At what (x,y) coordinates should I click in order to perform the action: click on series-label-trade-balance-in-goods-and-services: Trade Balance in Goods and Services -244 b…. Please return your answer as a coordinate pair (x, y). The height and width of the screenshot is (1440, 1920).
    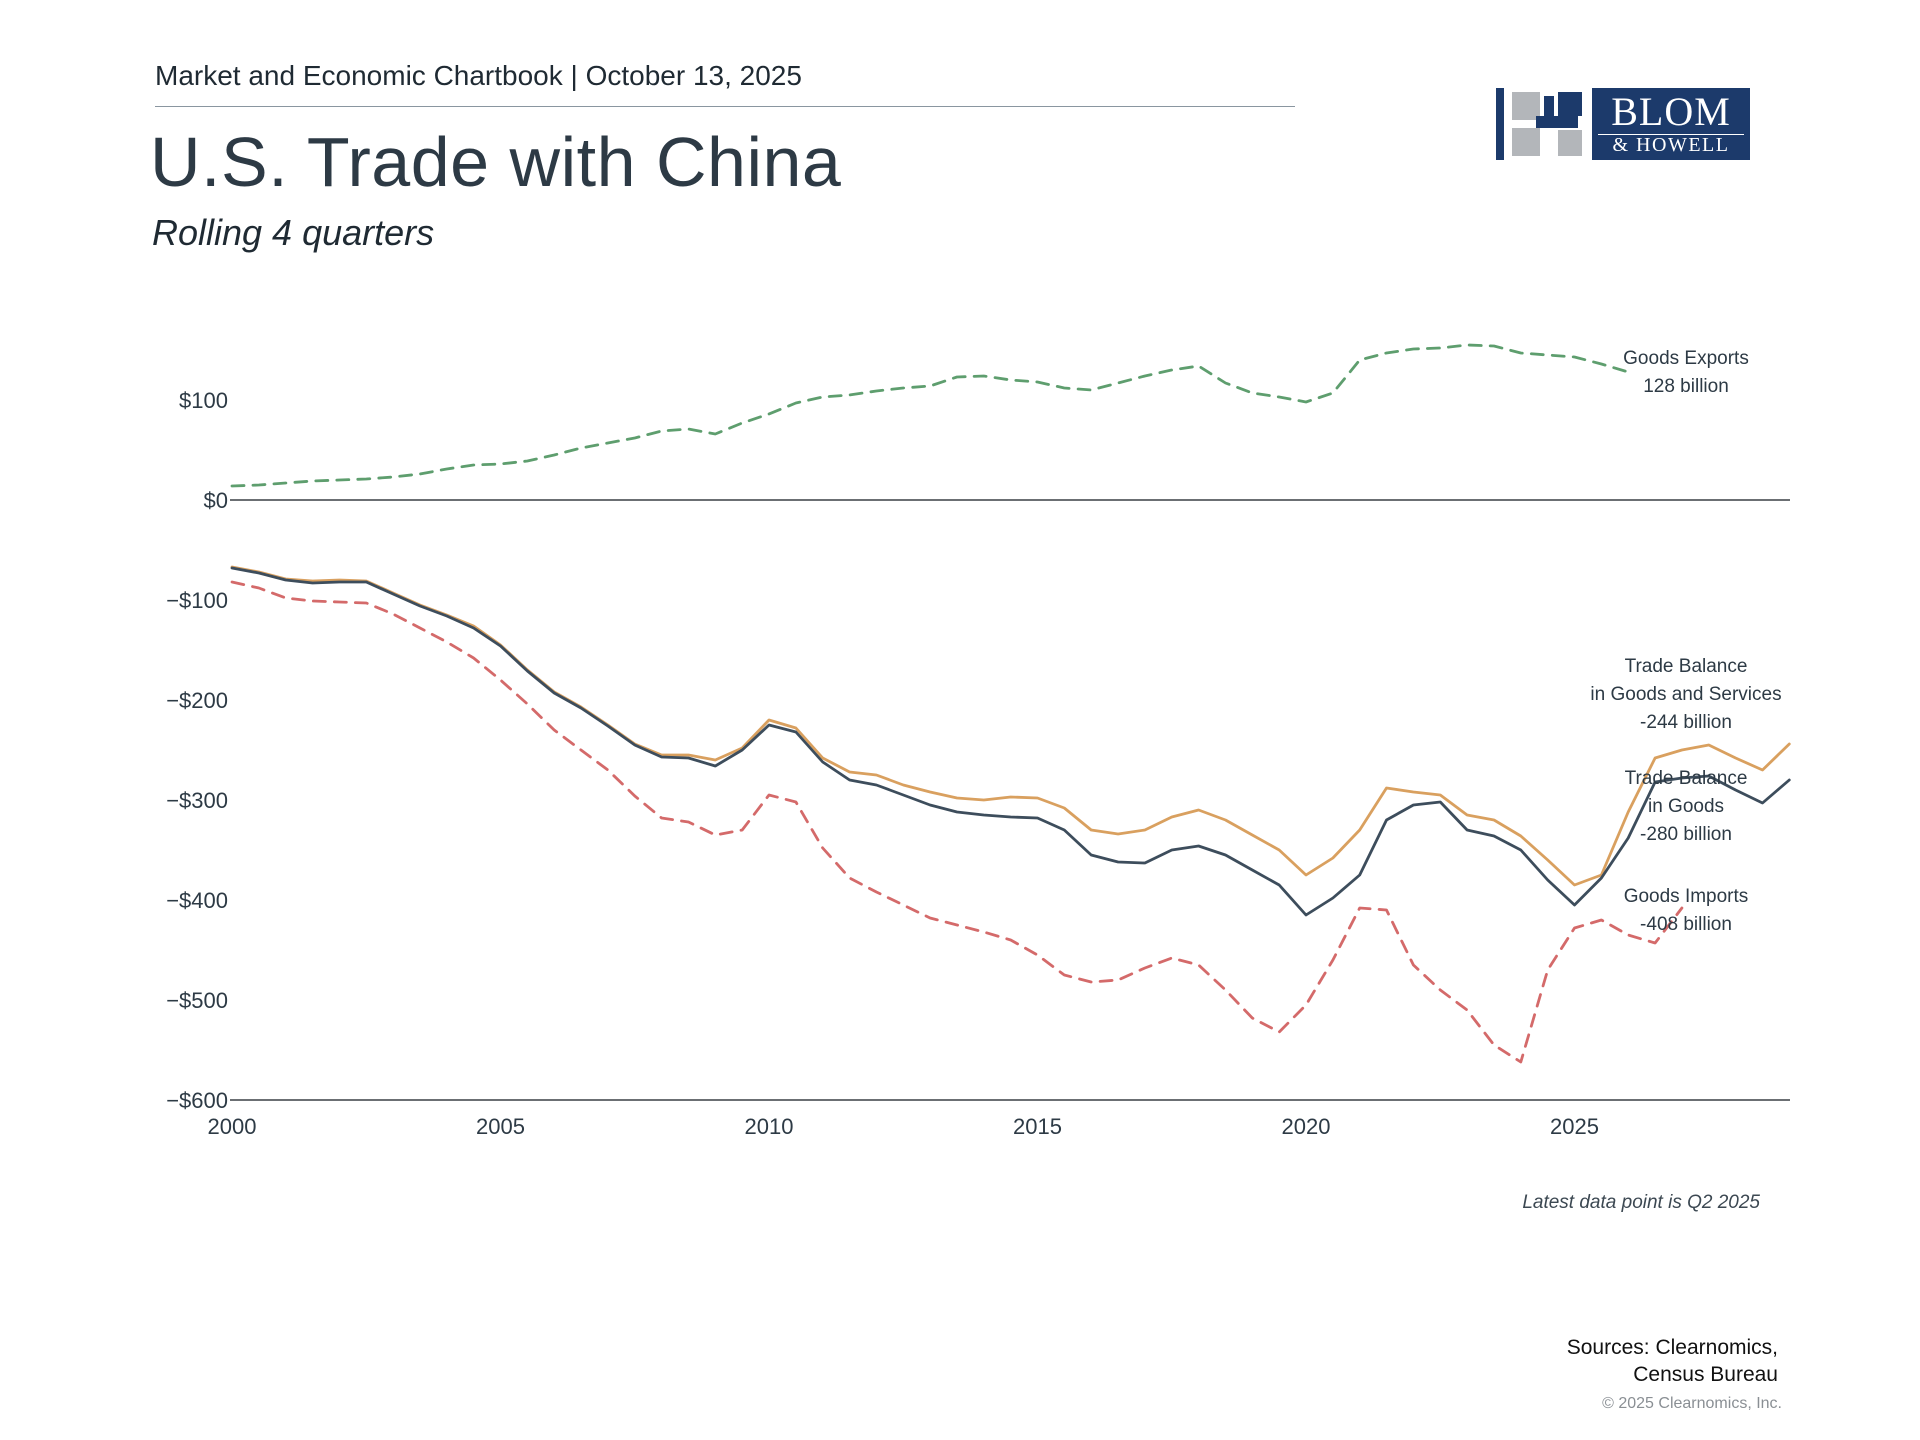
    Looking at the image, I should click on (1685, 694).